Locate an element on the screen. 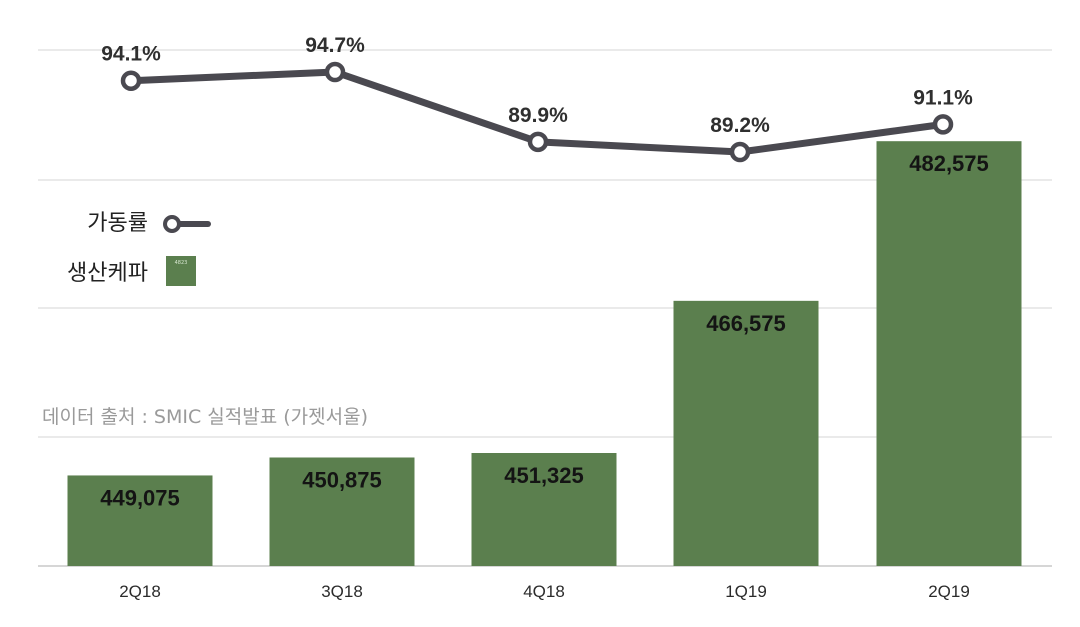 The image size is (1080, 627). capacity-bar-2Q19 is located at coordinates (949, 353).